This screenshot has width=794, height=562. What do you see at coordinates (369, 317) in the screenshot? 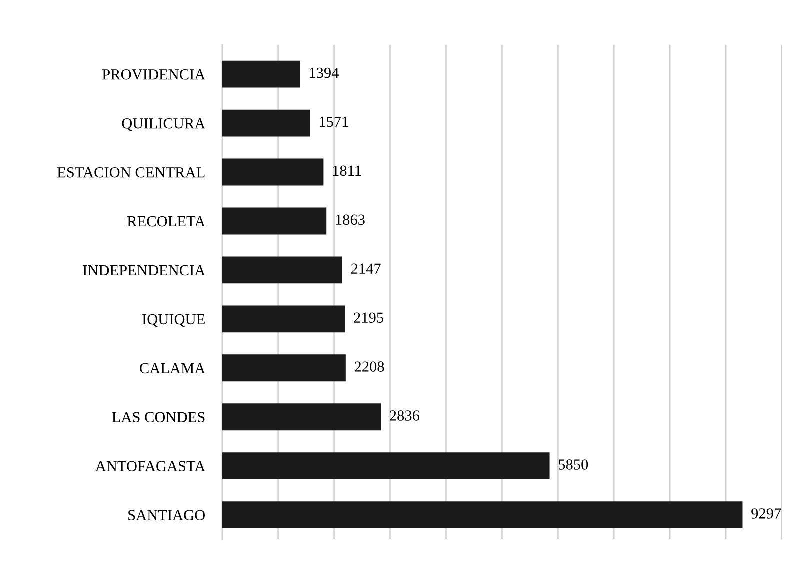
I see `data-label: 2195` at bounding box center [369, 317].